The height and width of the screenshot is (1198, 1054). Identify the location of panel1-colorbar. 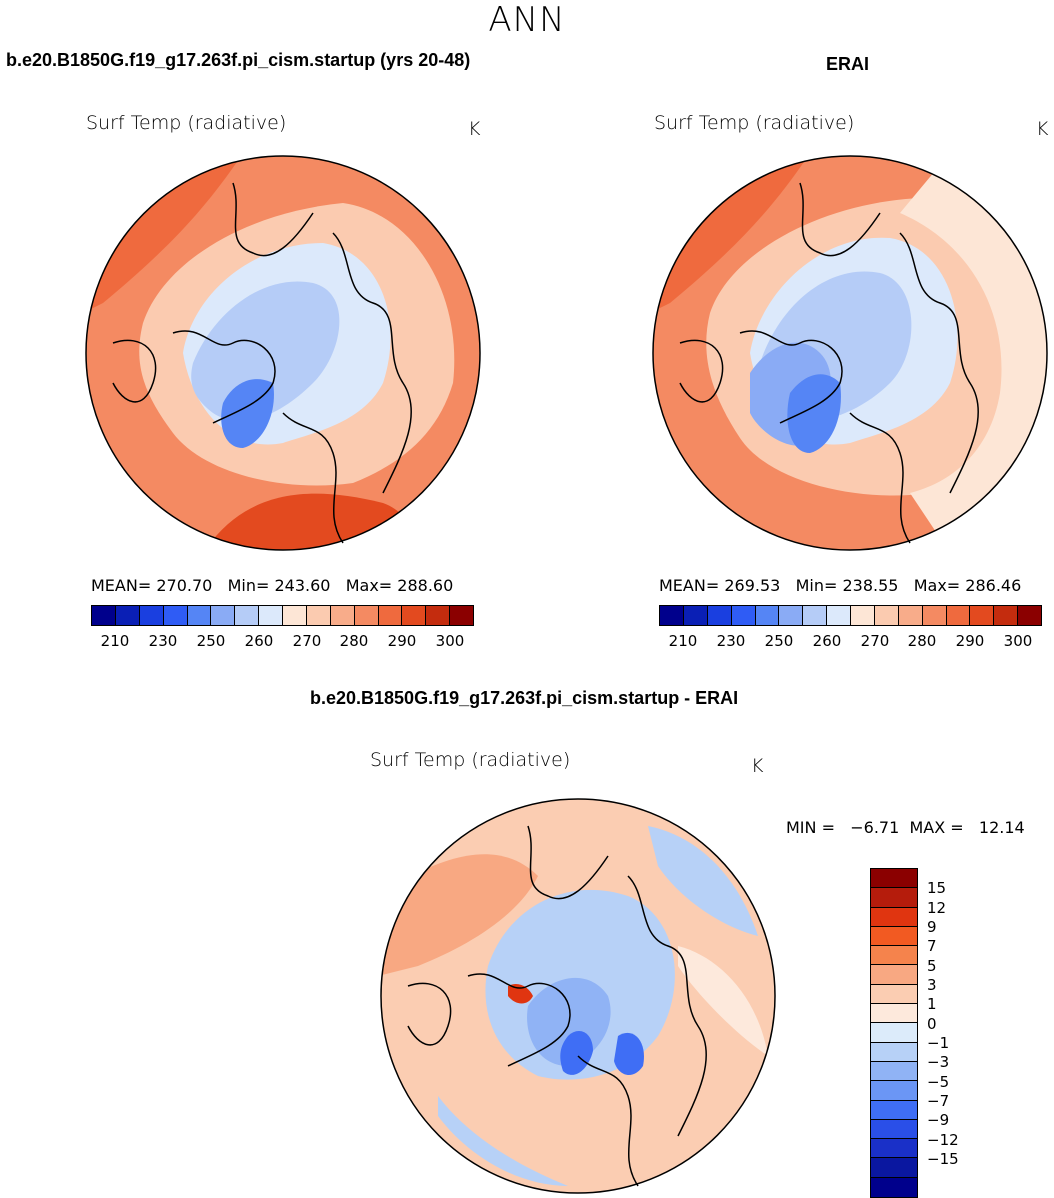
(282, 615).